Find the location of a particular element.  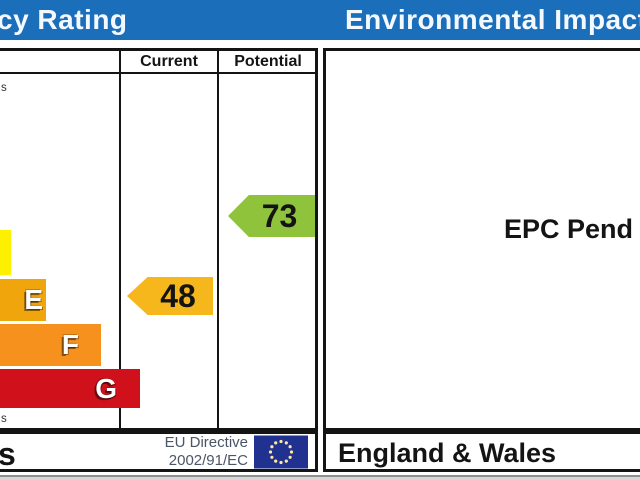

caption-efficient-fragment: s is located at coordinates (4, 88).